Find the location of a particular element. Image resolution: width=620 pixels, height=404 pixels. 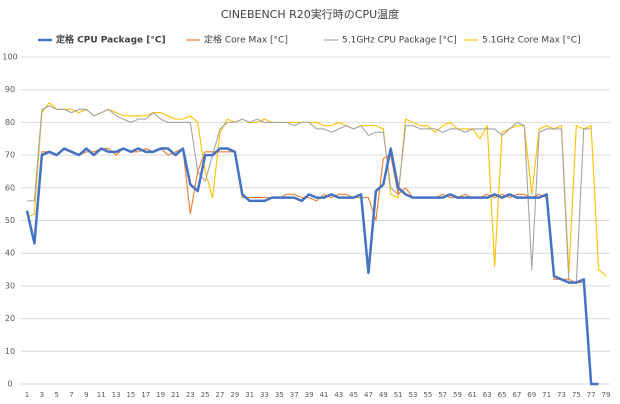

legend-label: 定格 Core Max [°C] is located at coordinates (246, 40).